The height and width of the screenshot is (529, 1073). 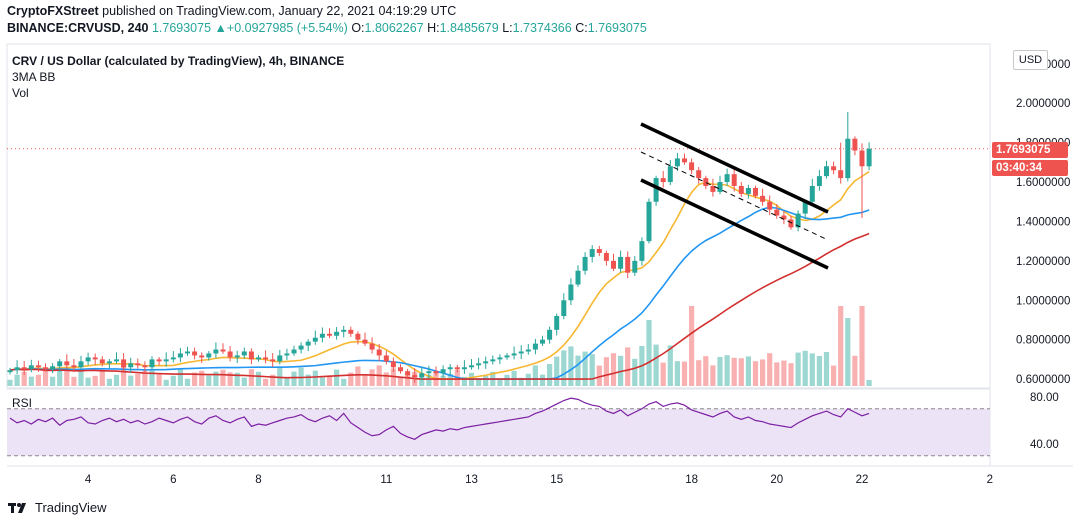 What do you see at coordinates (20, 93) in the screenshot?
I see `indicator-vol-label: Vol` at bounding box center [20, 93].